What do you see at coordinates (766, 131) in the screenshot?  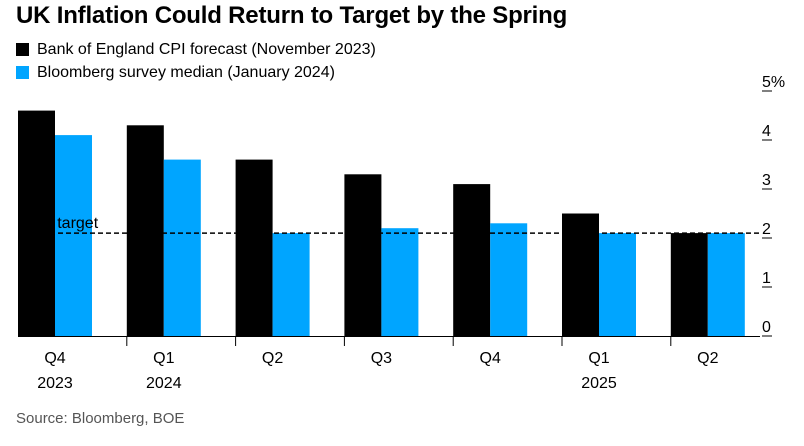 I see `y-tick-label-4: 4` at bounding box center [766, 131].